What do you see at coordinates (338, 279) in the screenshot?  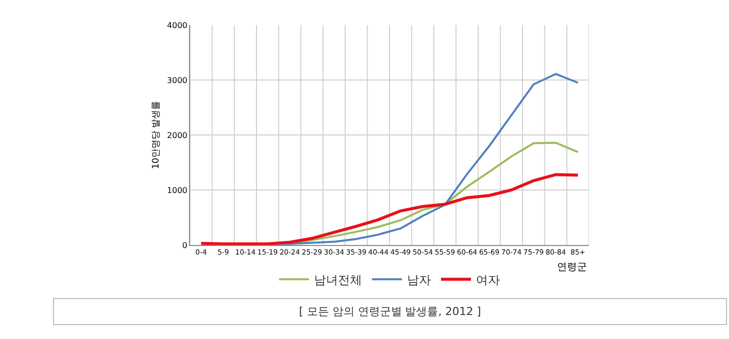 I see `legend-label: 남녀전체` at bounding box center [338, 279].